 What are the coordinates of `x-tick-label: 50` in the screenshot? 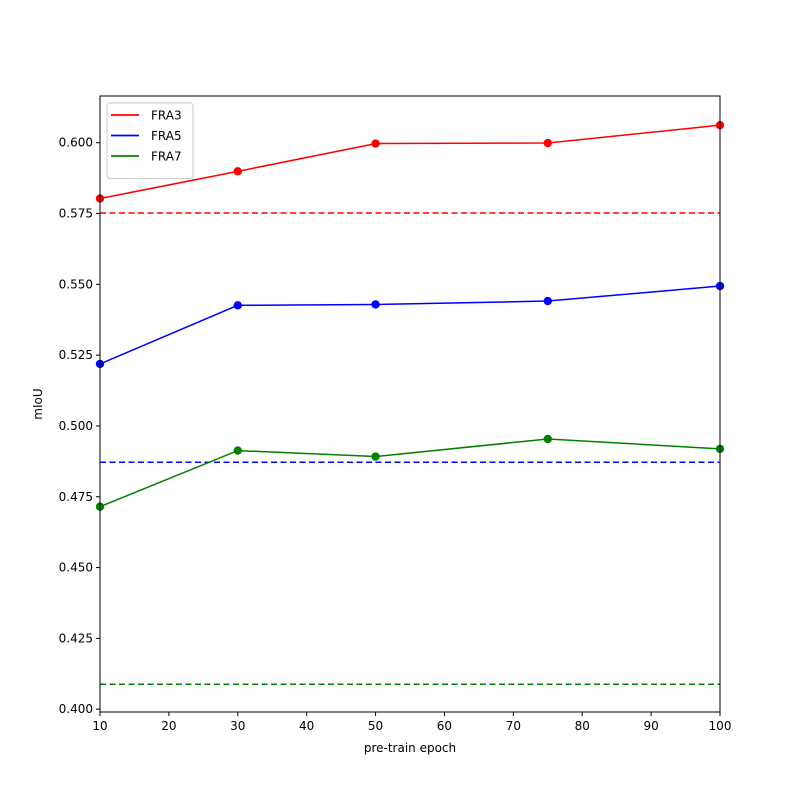 It's located at (375, 726).